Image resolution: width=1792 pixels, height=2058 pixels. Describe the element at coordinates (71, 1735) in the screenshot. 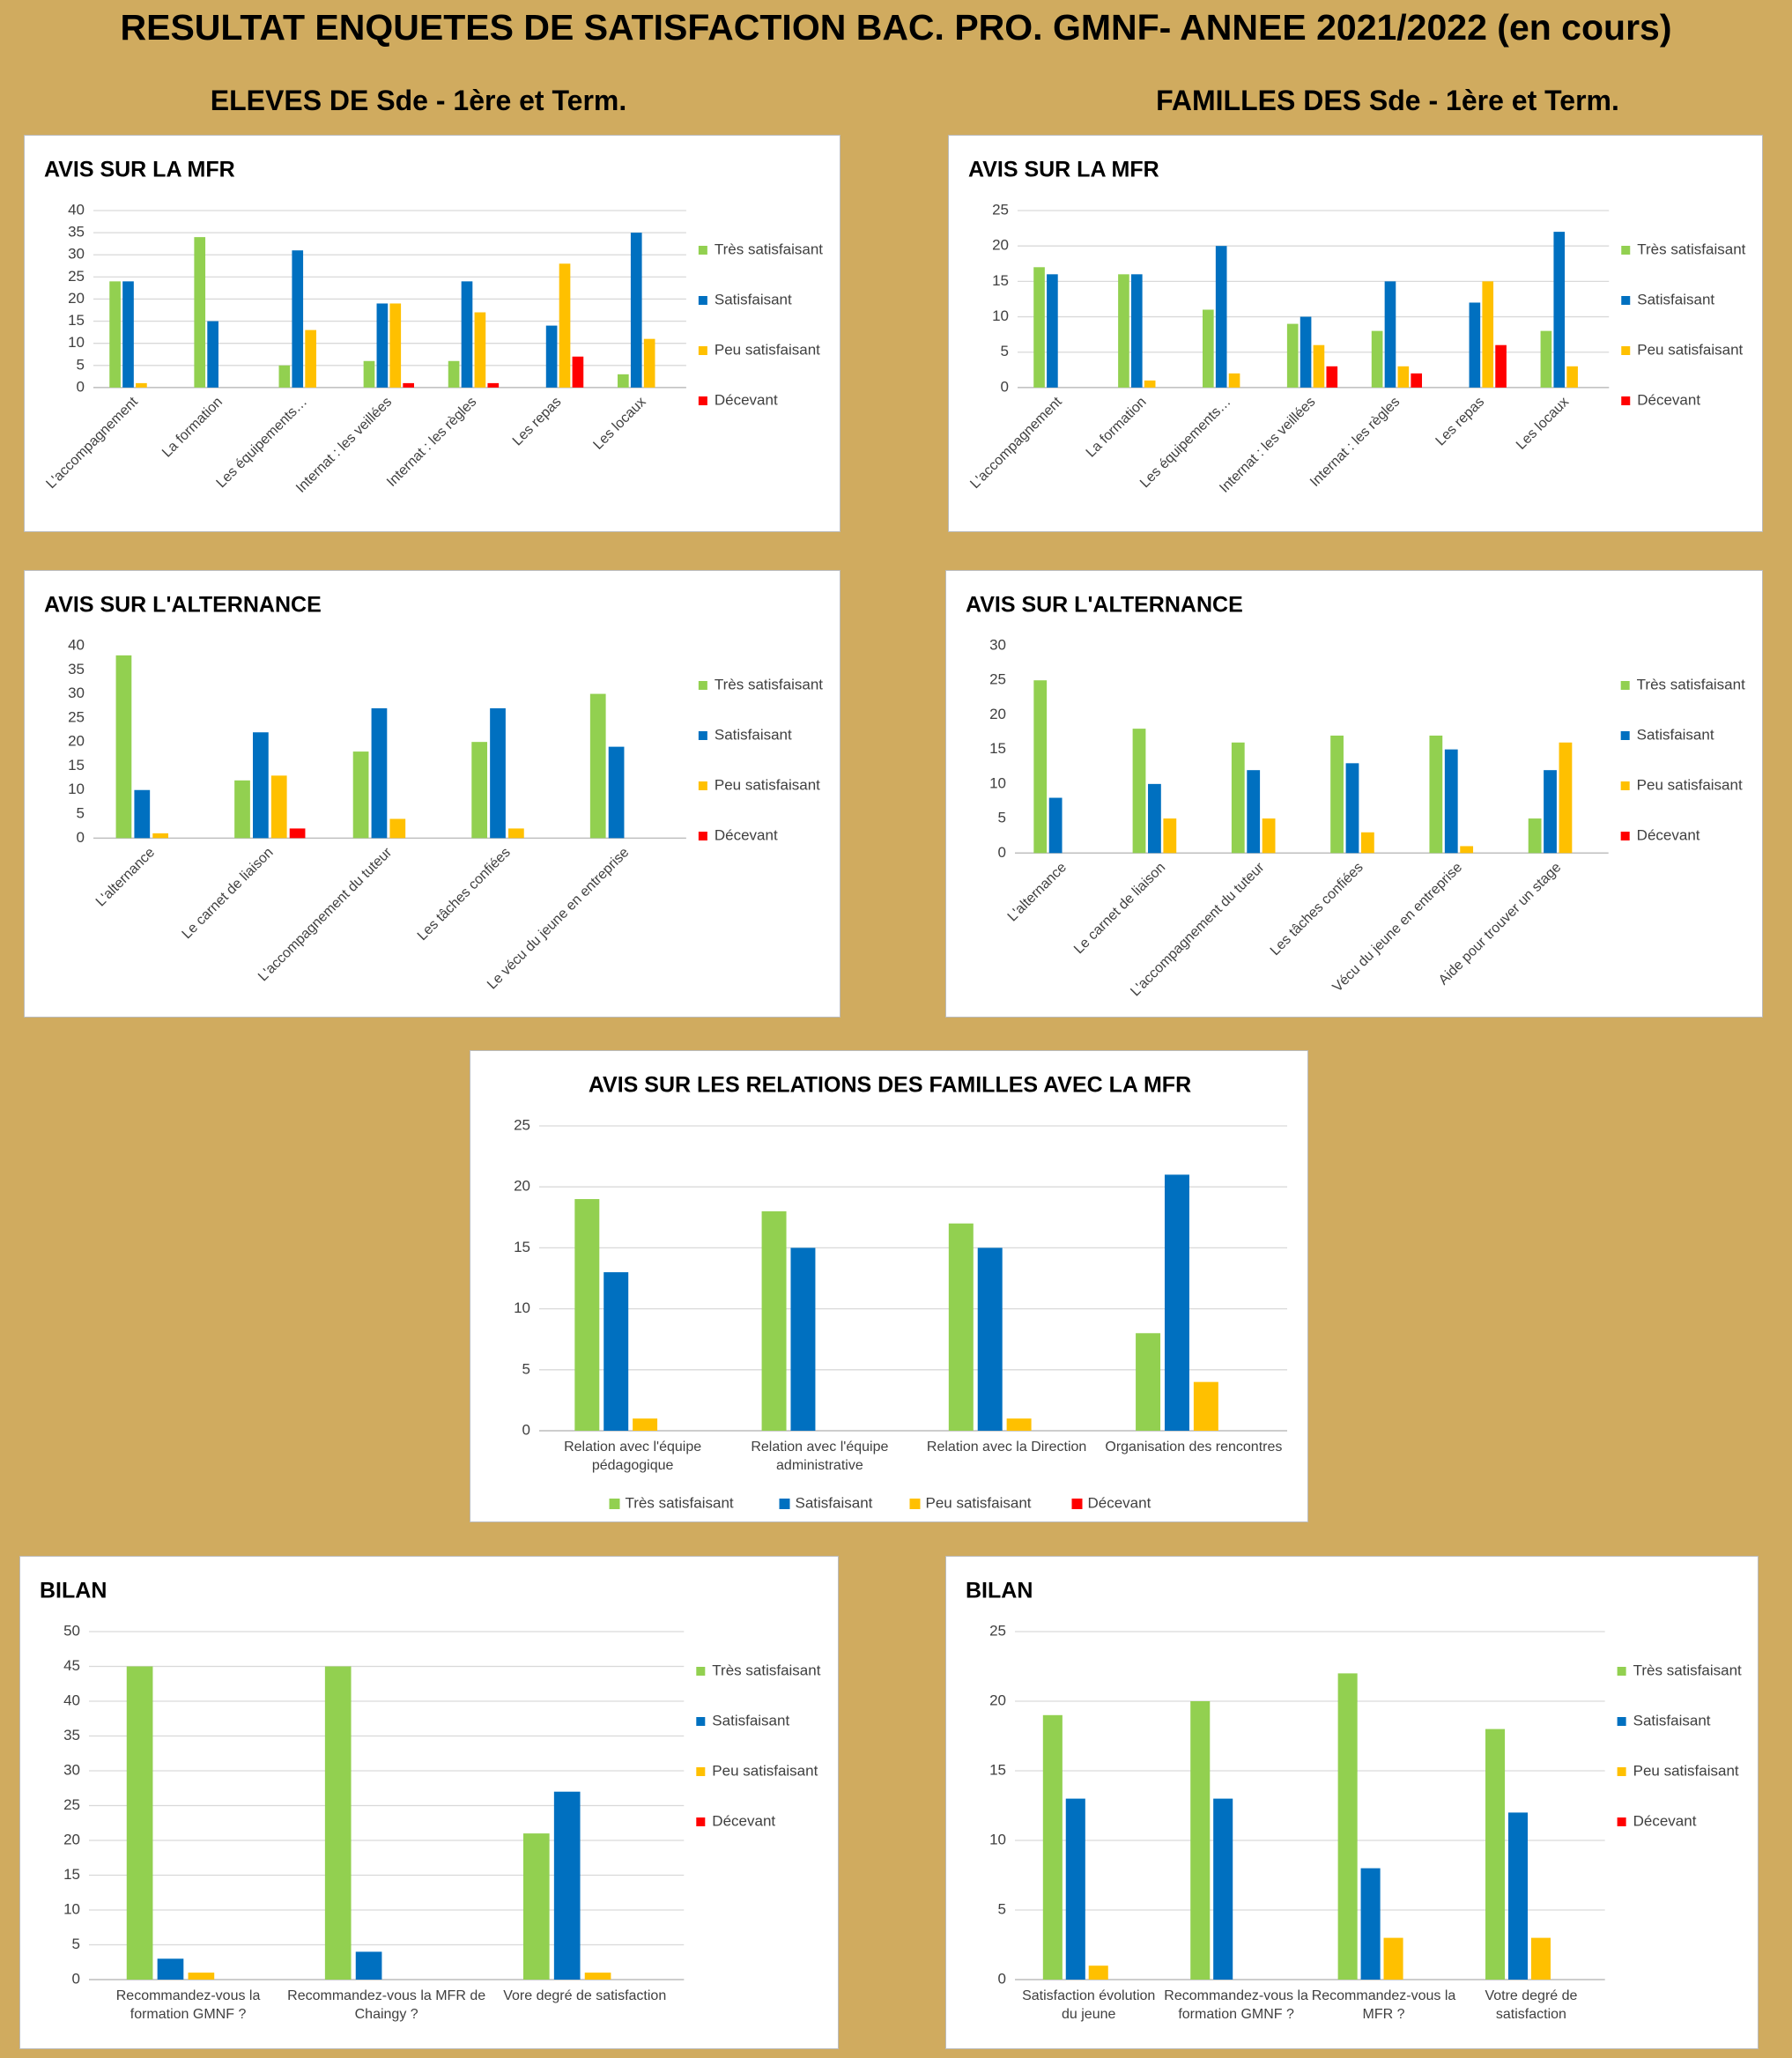

I see `y-tick-label: 35` at that location.